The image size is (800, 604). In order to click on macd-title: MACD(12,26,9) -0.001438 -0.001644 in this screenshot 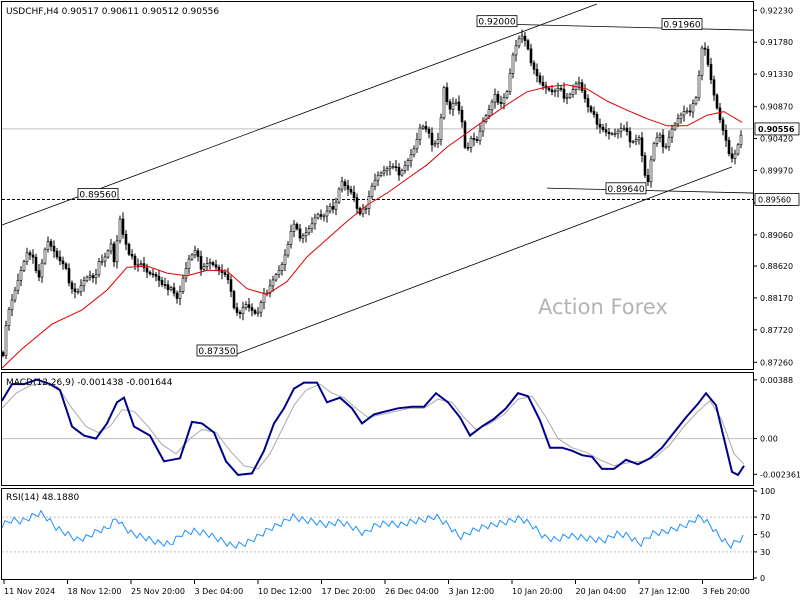, I will do `click(89, 383)`.